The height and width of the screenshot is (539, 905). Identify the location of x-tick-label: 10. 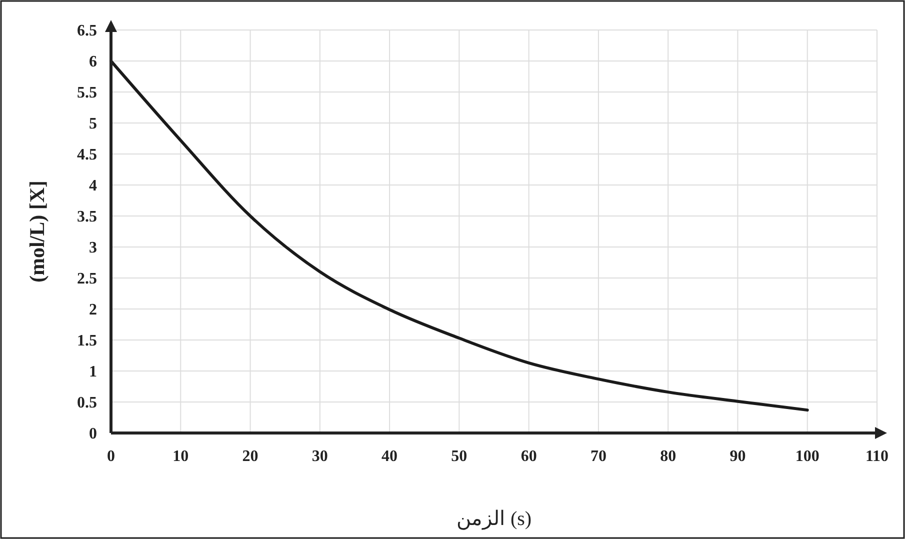
(180, 456).